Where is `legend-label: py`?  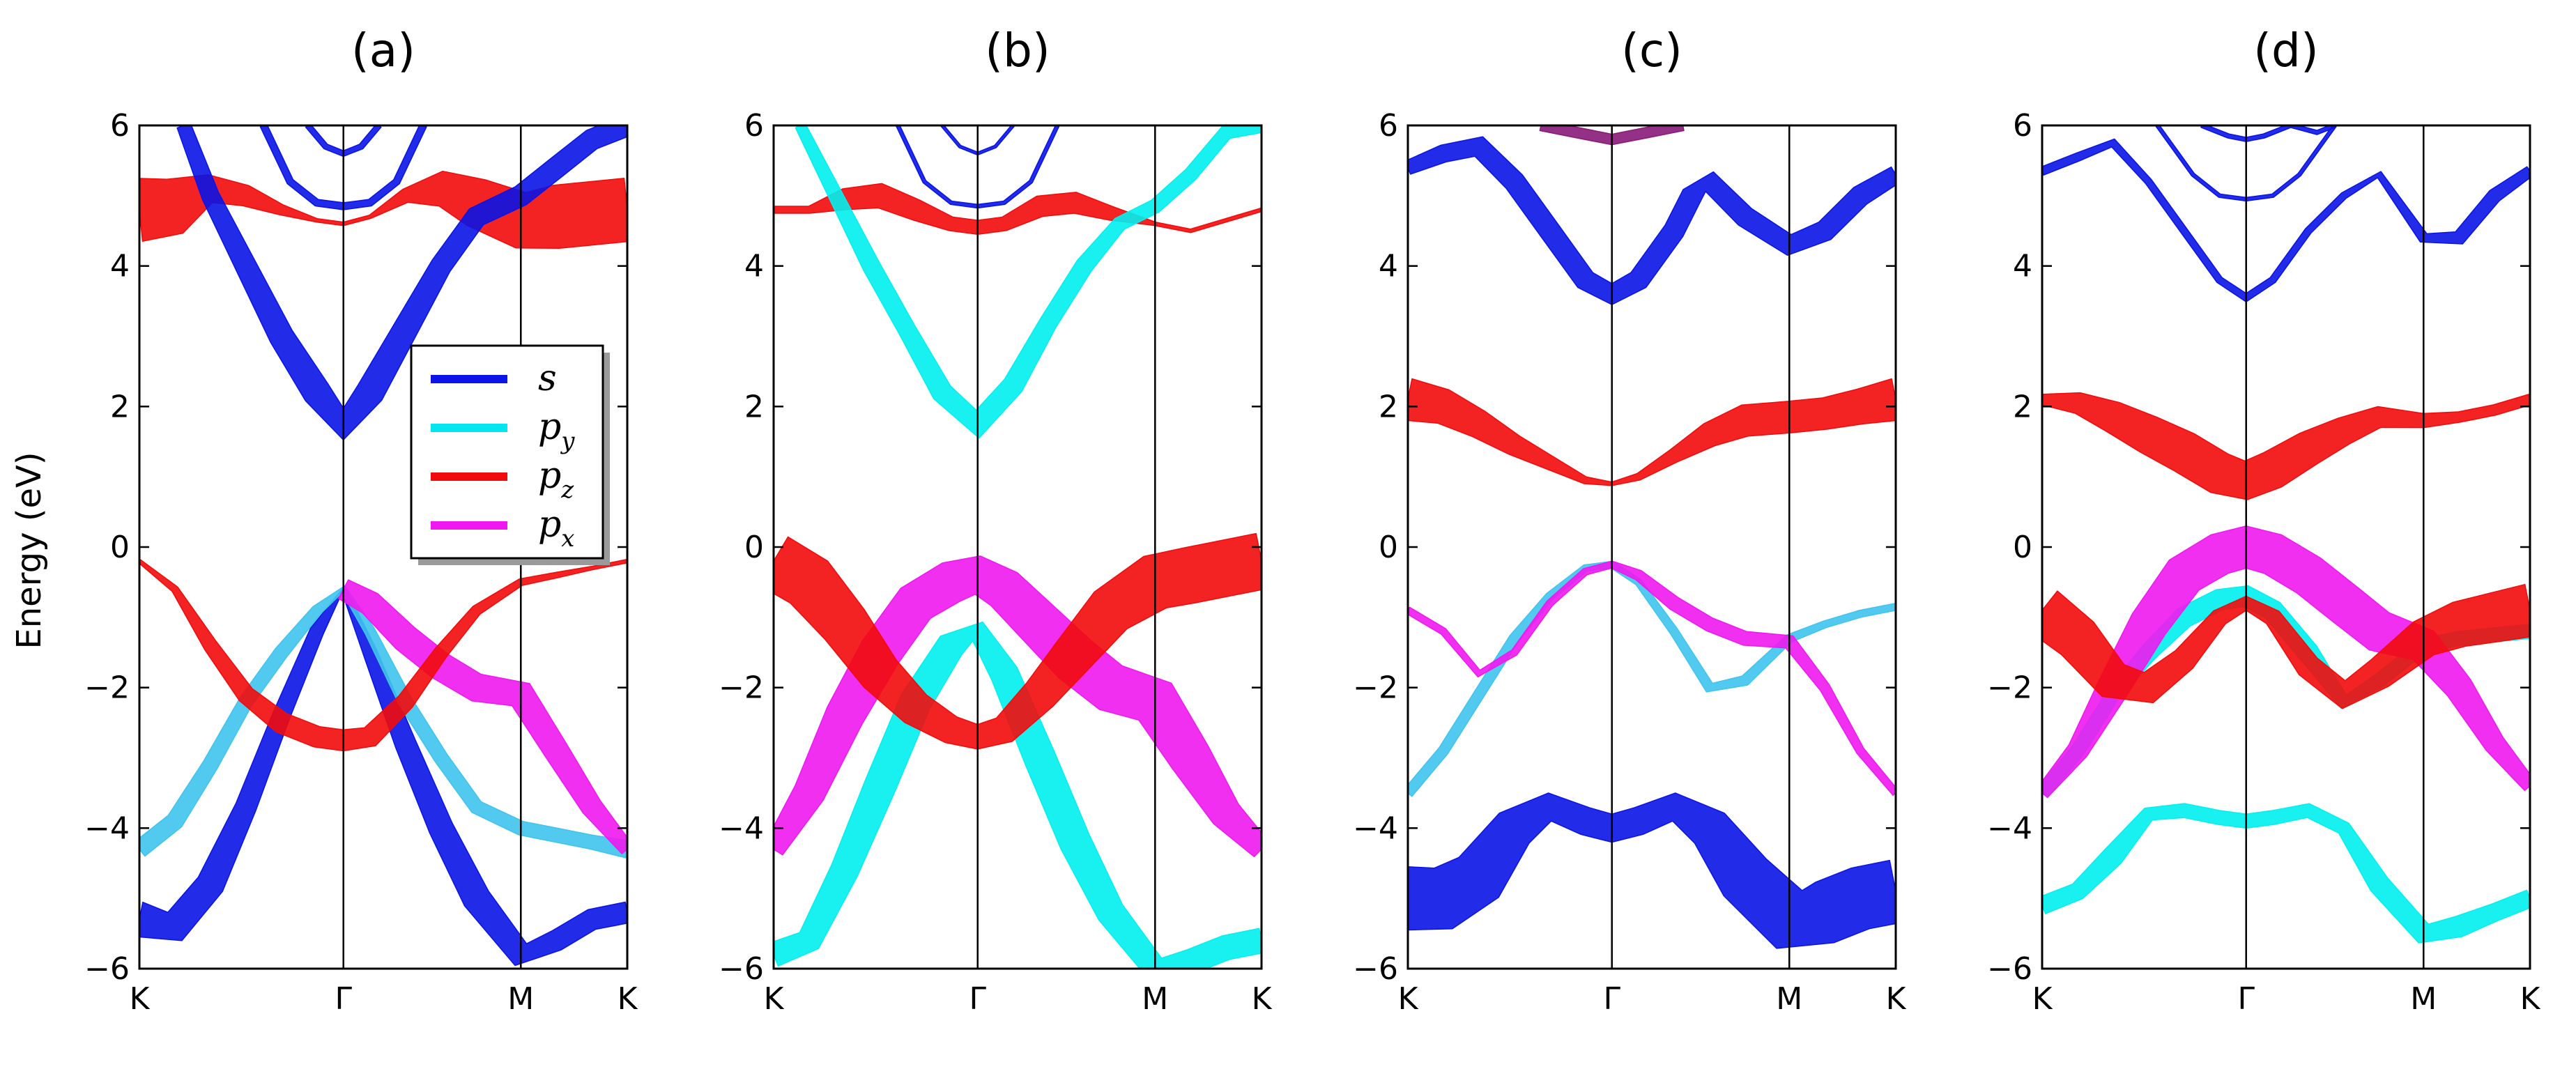
legend-label: py is located at coordinates (556, 431).